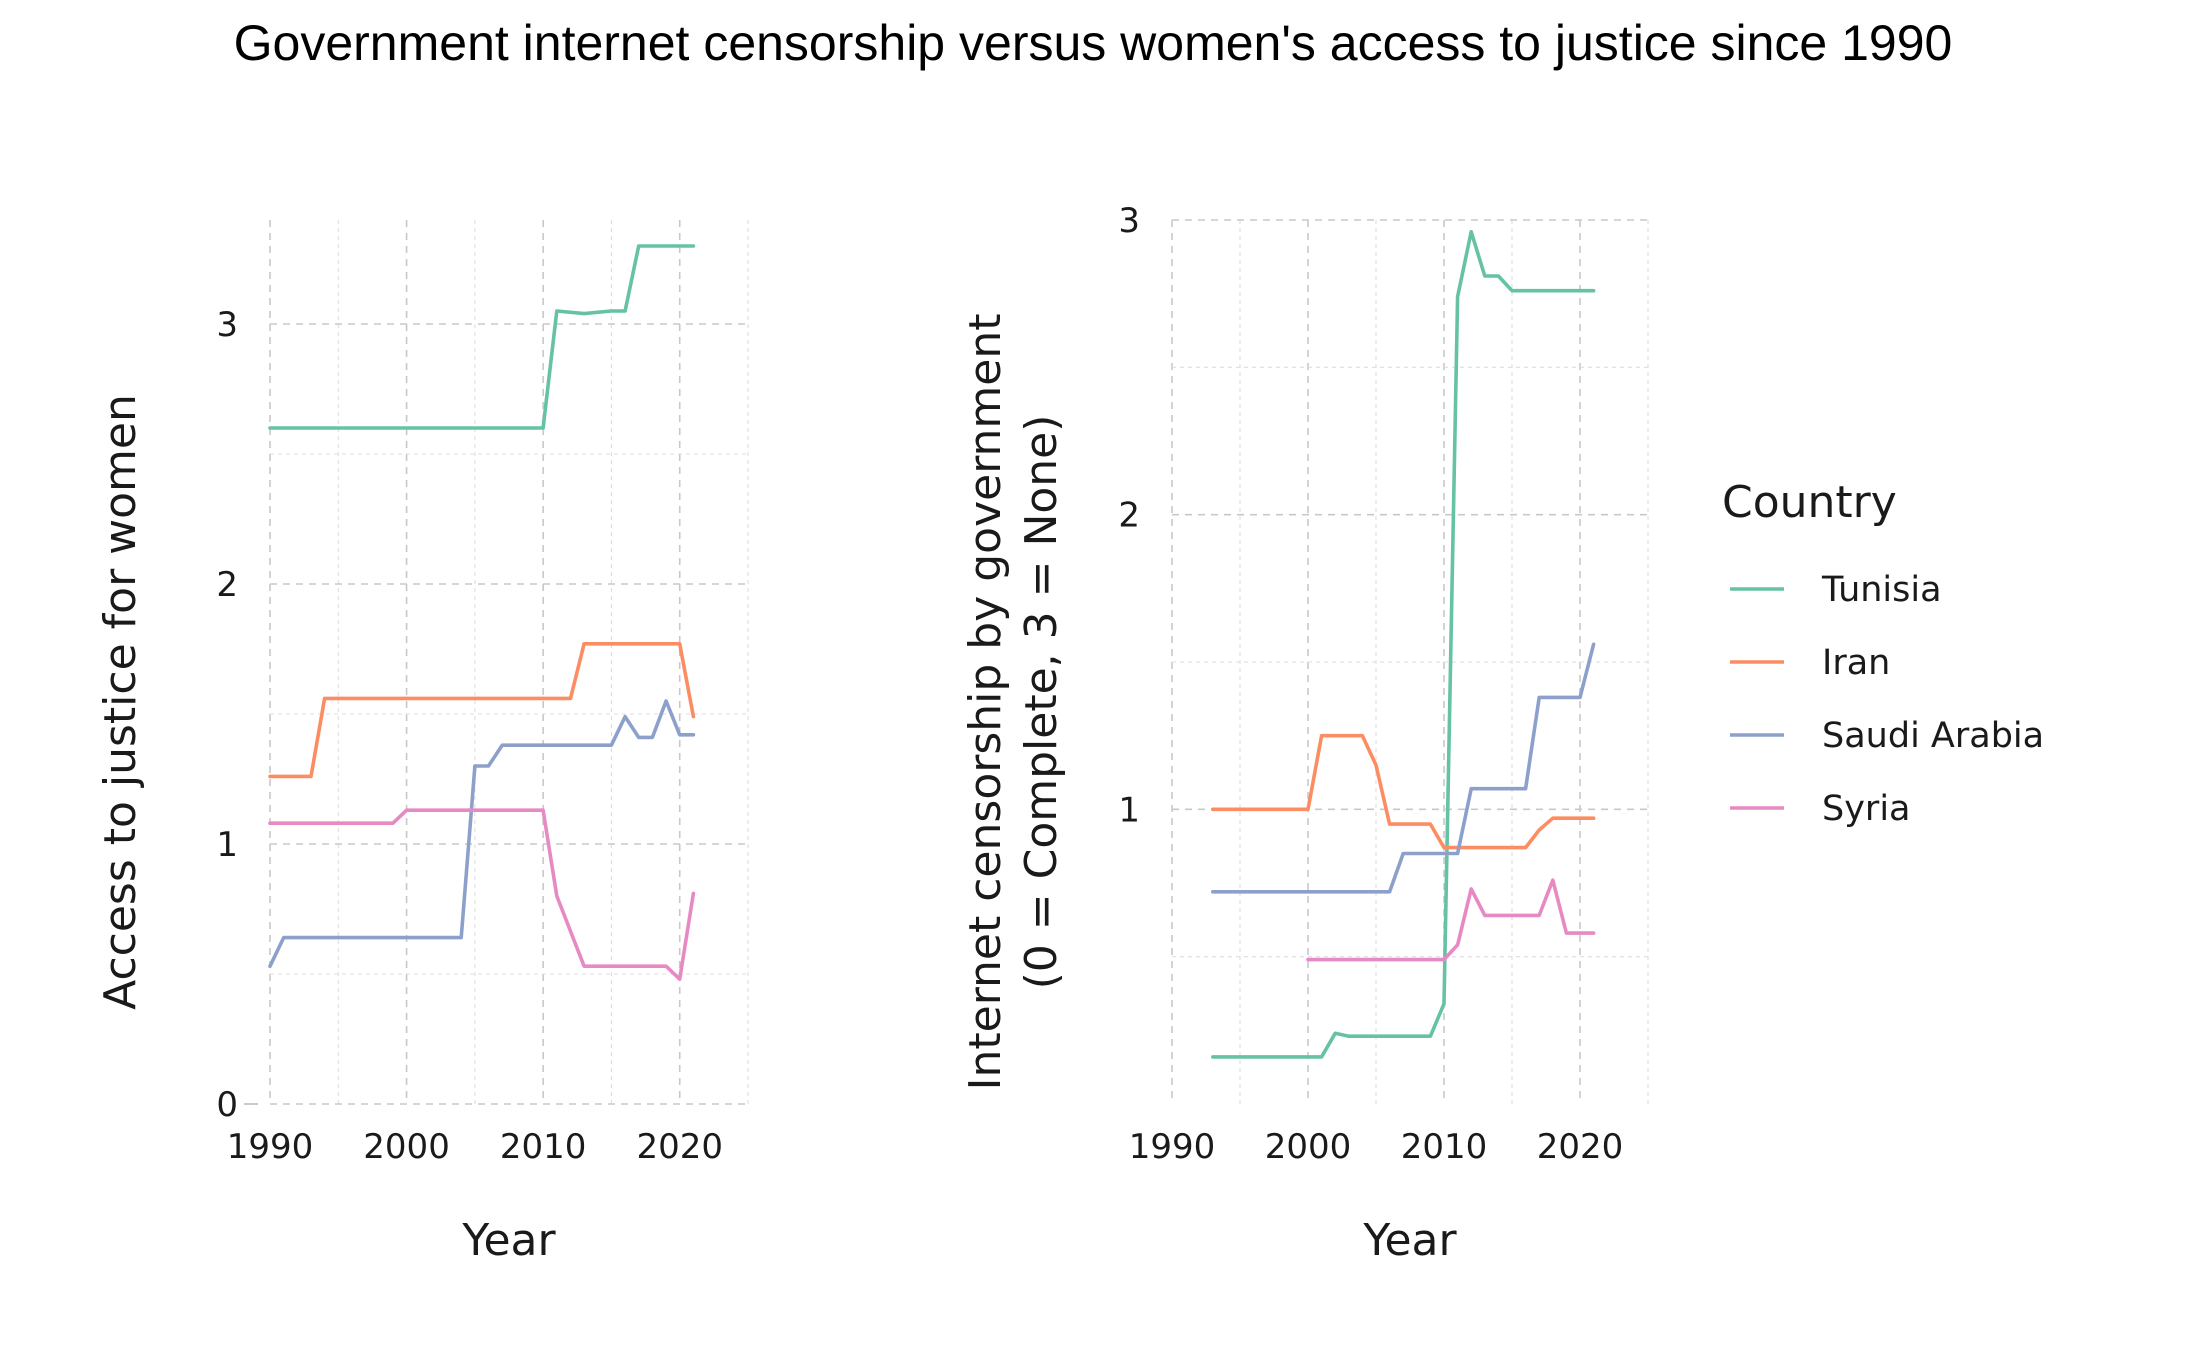  I want to click on y-tick-label: 0, so click(227, 1105).